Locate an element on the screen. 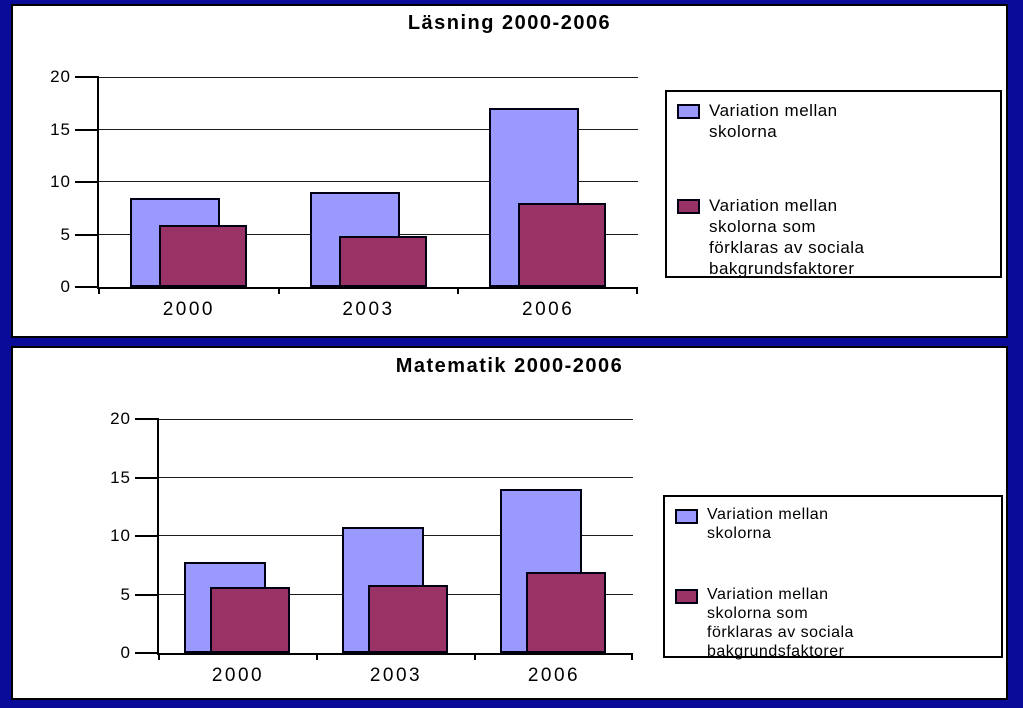 This screenshot has width=1023, height=708. reading-chart-title: Läsning 2000-2006 is located at coordinates (509, 23).